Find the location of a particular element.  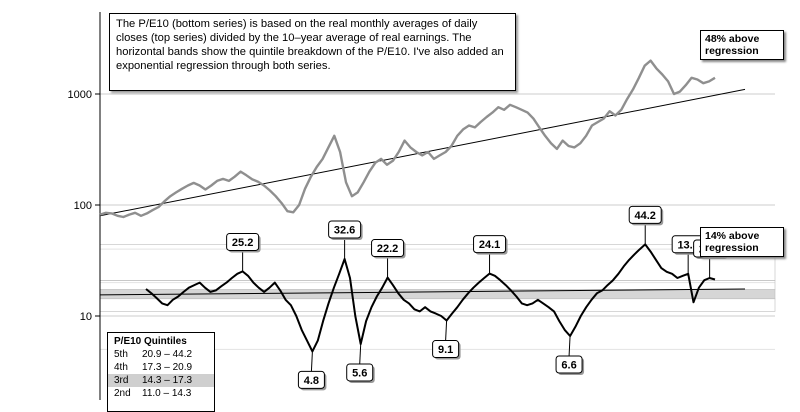

pe10-regression-callout-text: 14% above regression is located at coordinates (732, 242).